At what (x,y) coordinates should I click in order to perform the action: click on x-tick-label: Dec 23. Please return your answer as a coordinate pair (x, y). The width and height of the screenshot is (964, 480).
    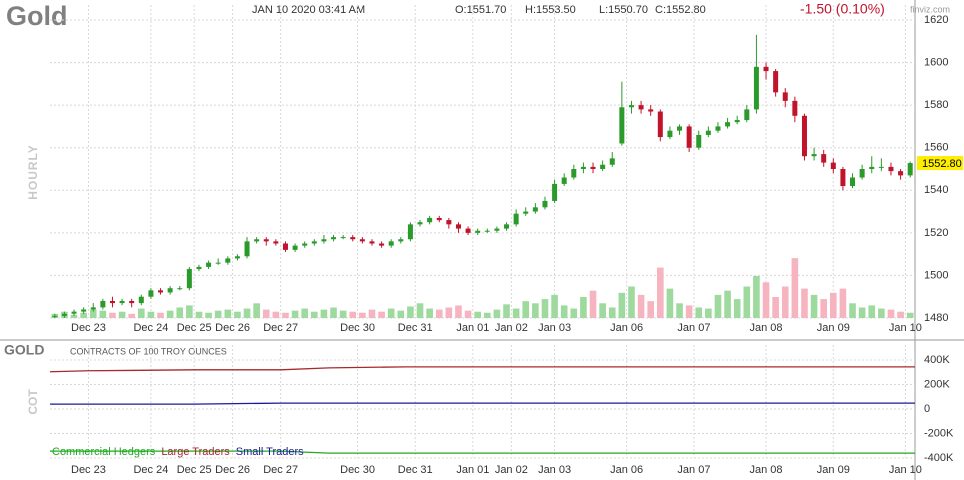
    Looking at the image, I should click on (88, 328).